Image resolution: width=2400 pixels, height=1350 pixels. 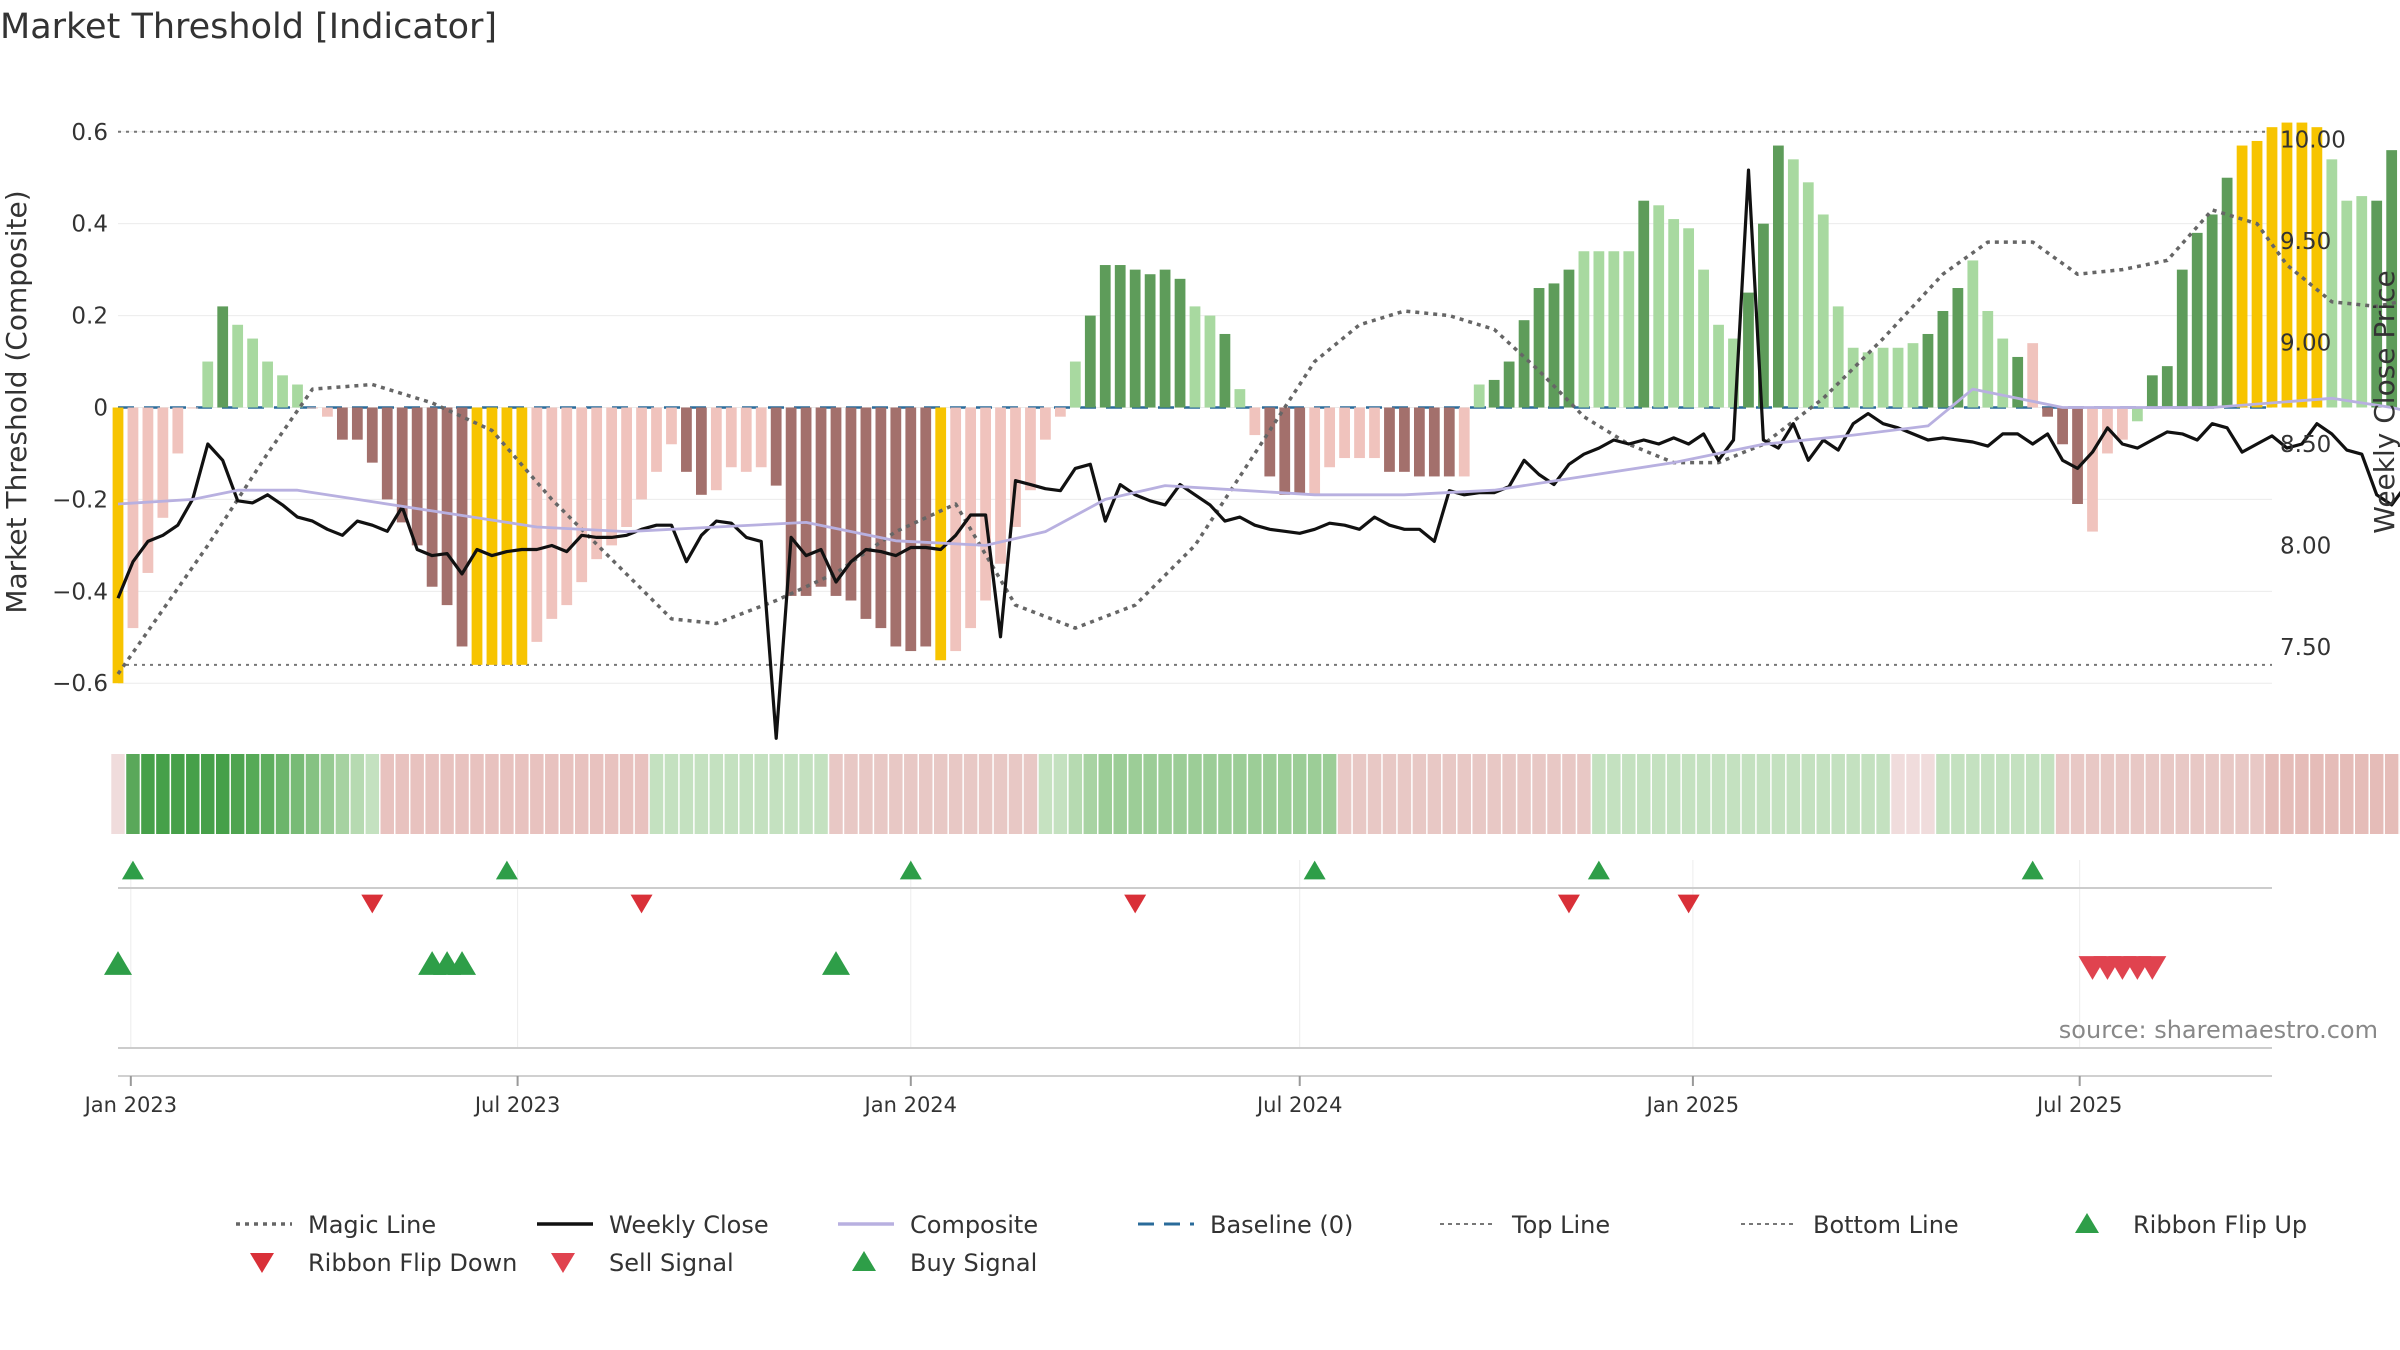 I want to click on source-credit: source: sharemaestro.com, so click(x=2218, y=1030).